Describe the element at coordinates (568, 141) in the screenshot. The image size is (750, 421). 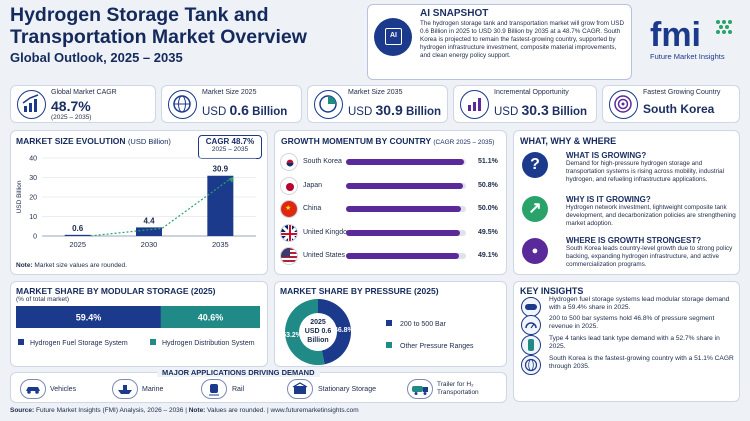
I see `www-title: WHAT, WHY & WHERE` at that location.